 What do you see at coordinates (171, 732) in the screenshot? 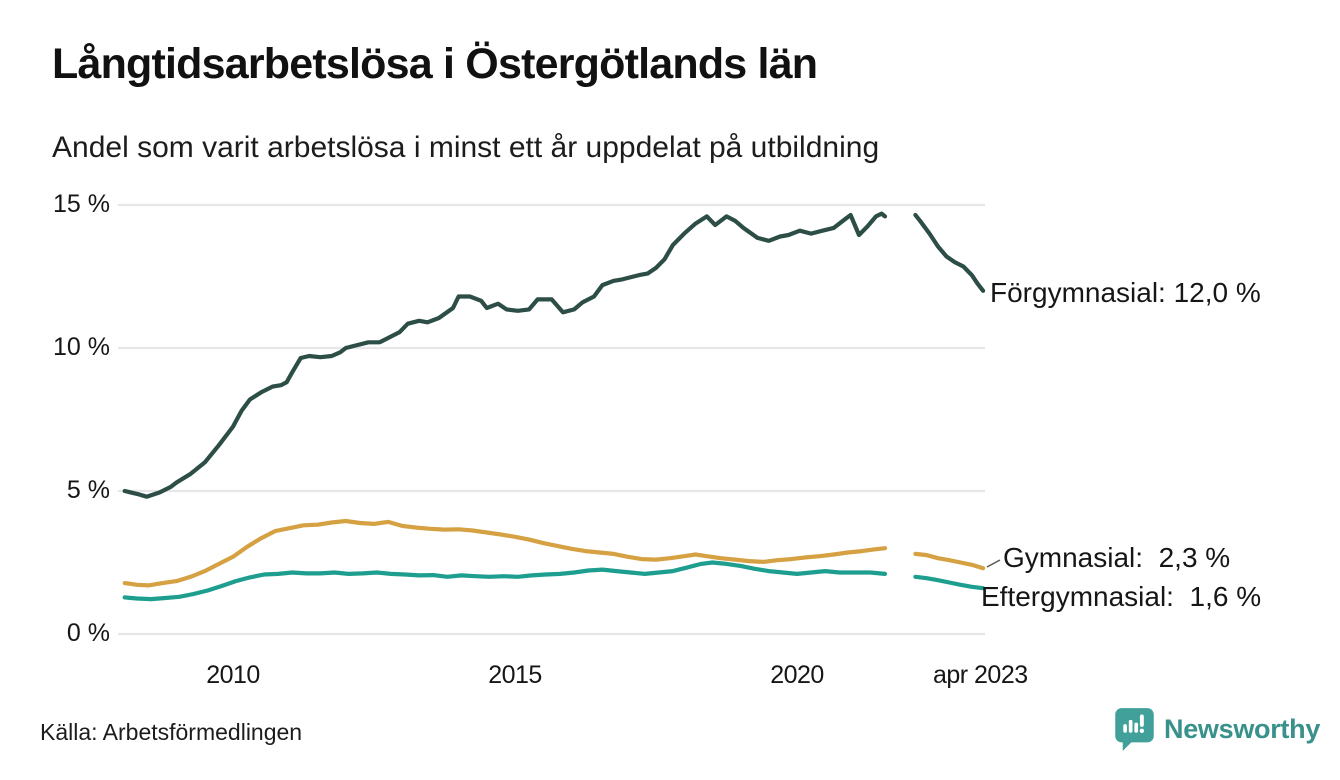
I see `source-credit: Källa: Arbetsförmedlingen` at bounding box center [171, 732].